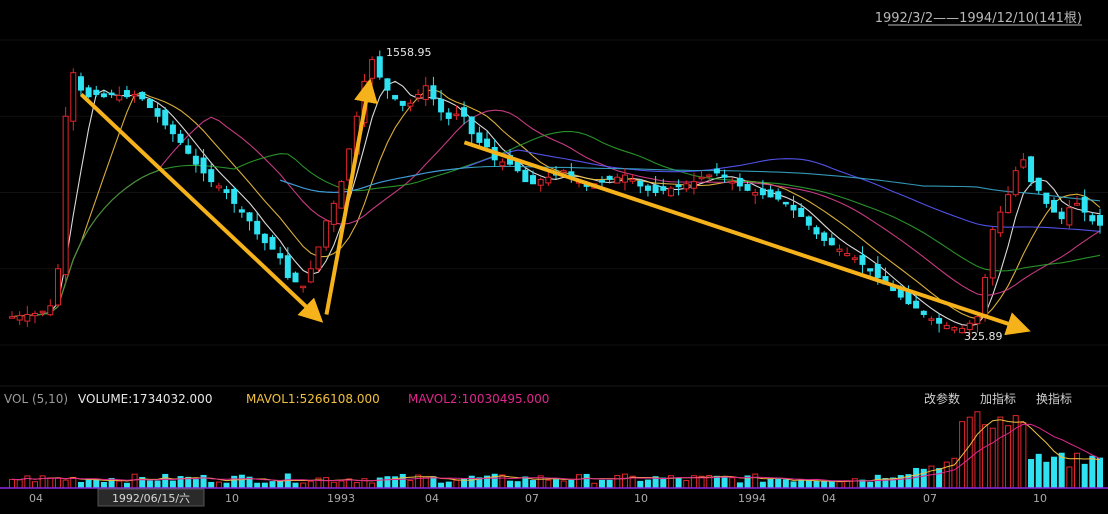 This screenshot has height=514, width=1108. I want to click on change-indicator-button: 换指标, so click(1054, 398).